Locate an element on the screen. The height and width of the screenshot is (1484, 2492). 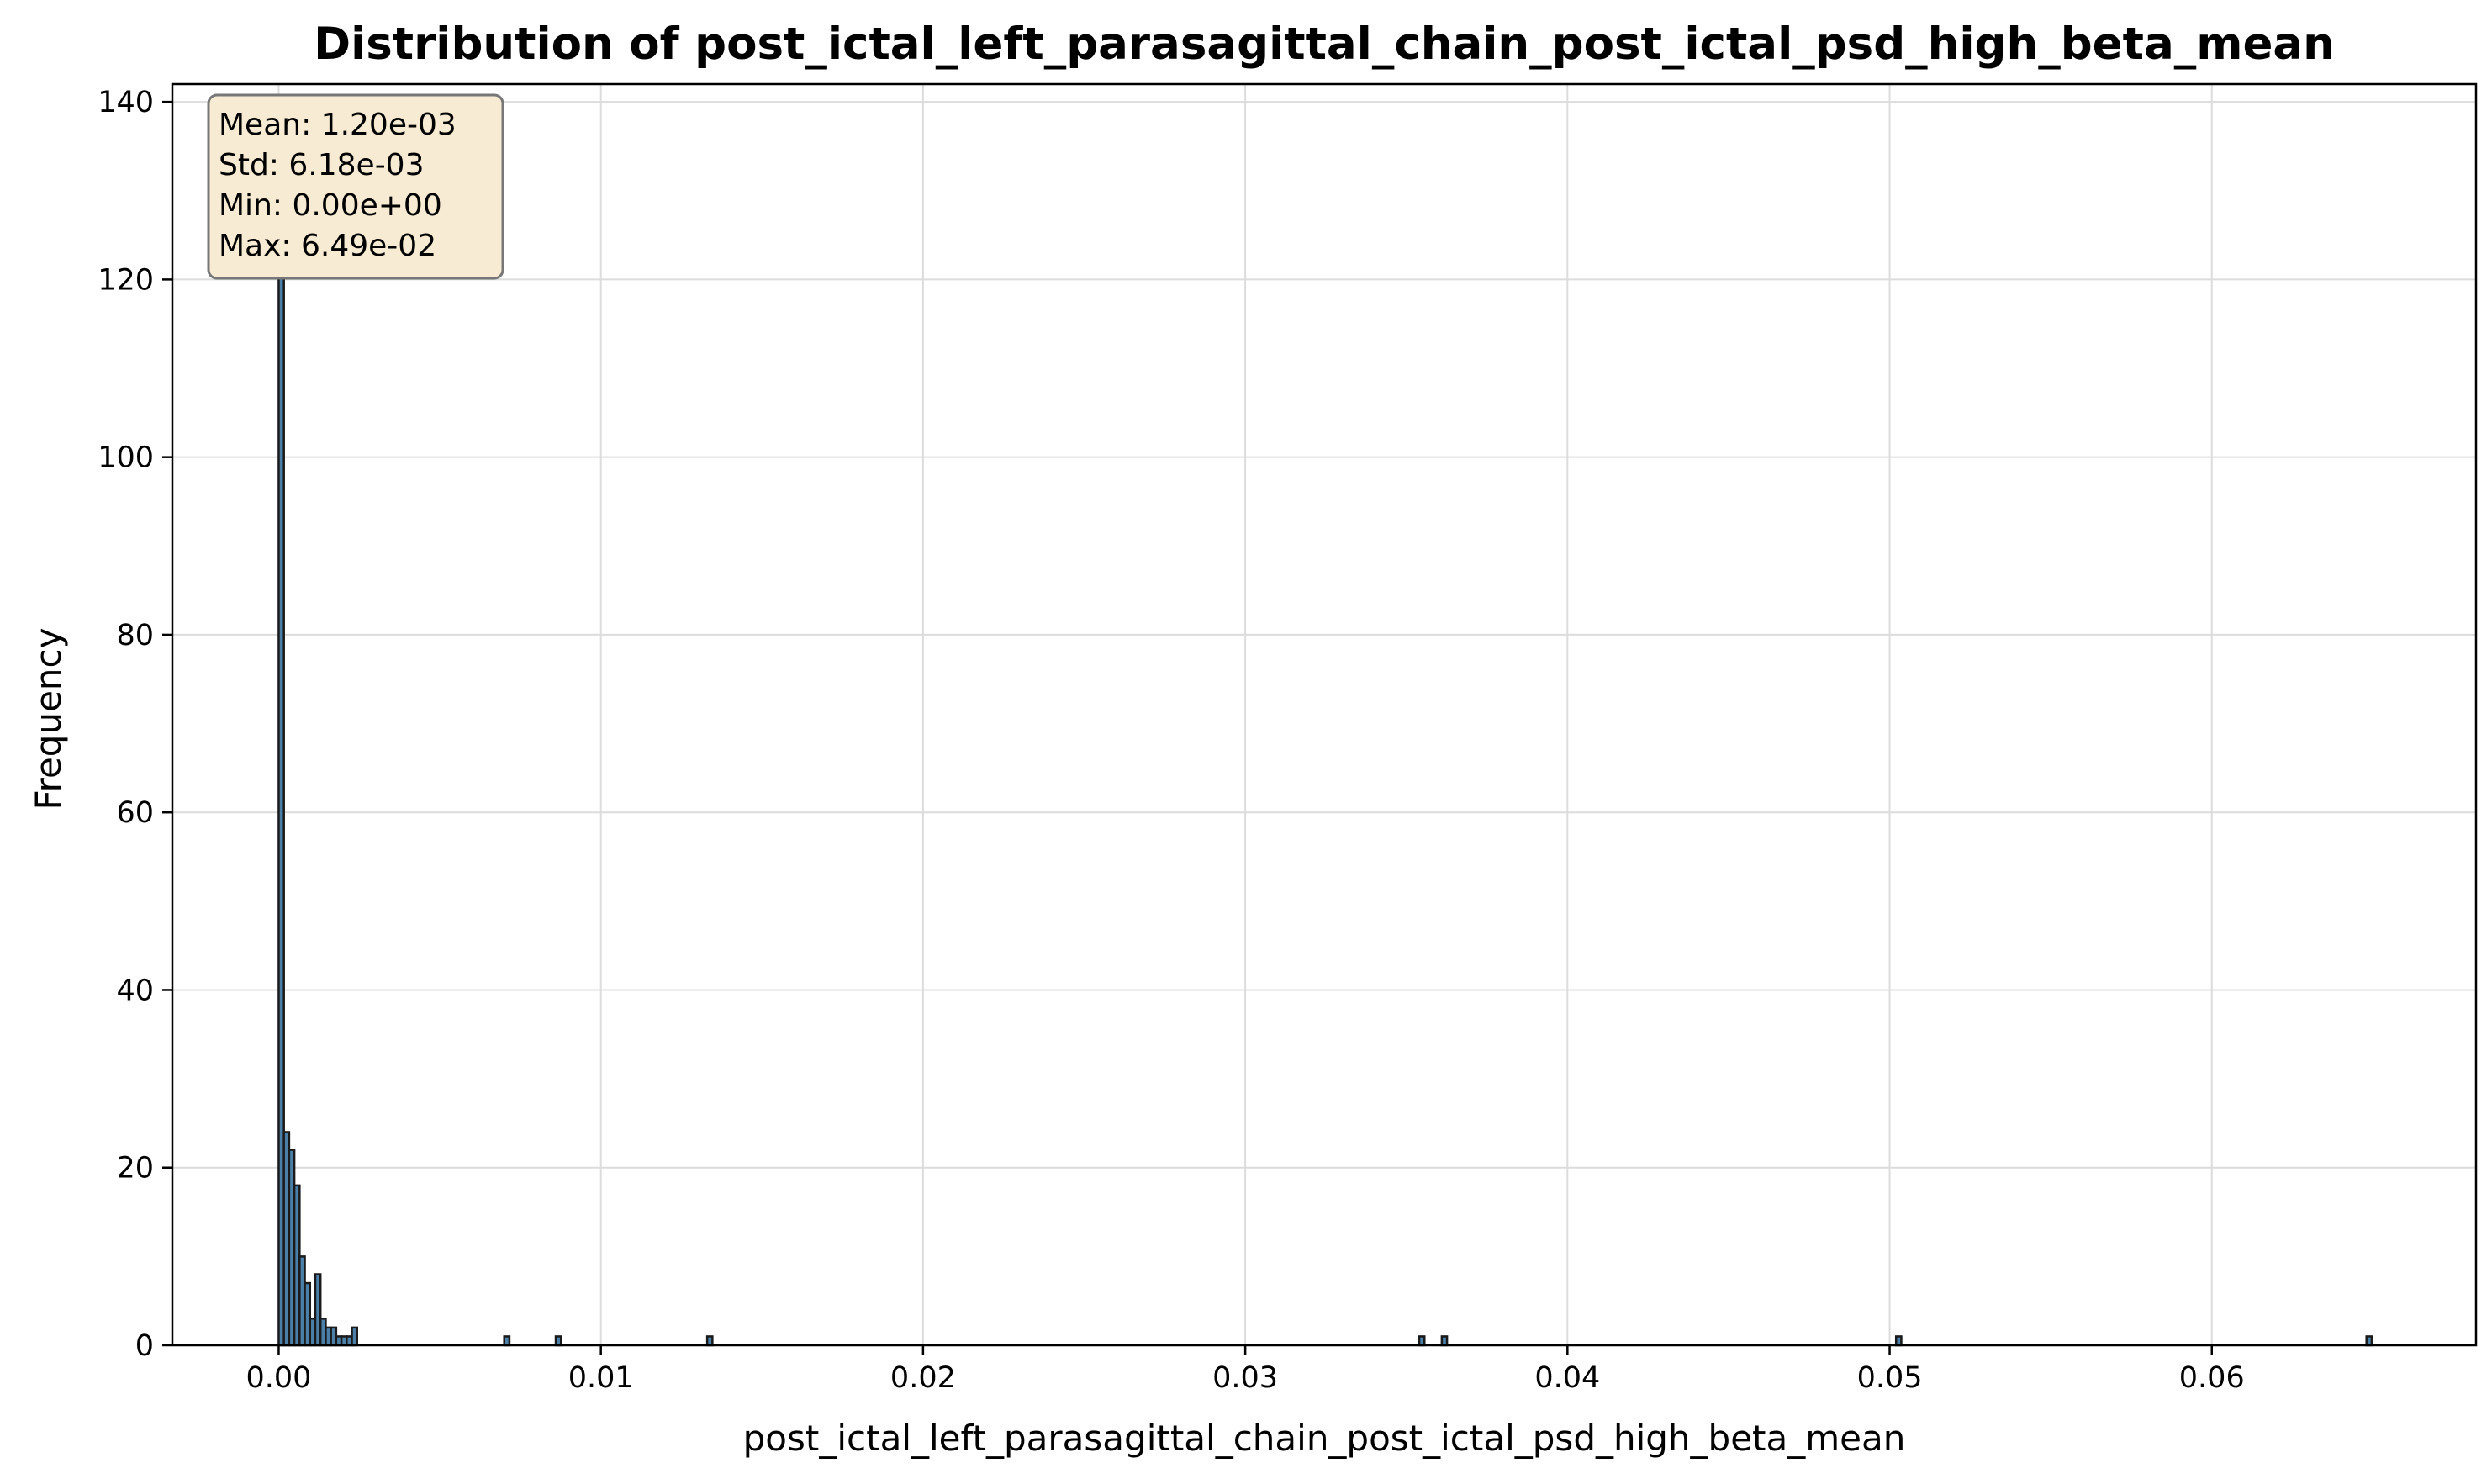
x-tick-label: 0.02 is located at coordinates (923, 1378).